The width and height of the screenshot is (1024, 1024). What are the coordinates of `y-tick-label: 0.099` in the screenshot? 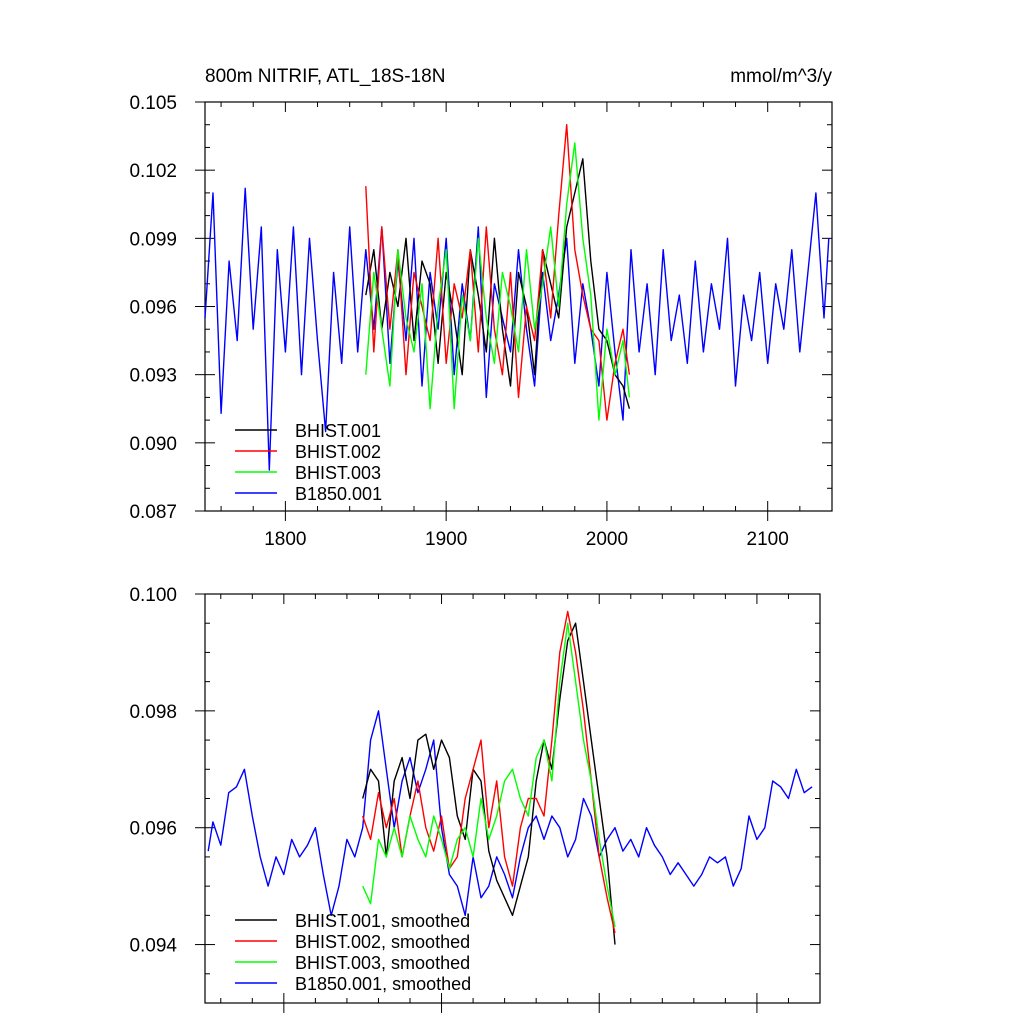 It's located at (153, 239).